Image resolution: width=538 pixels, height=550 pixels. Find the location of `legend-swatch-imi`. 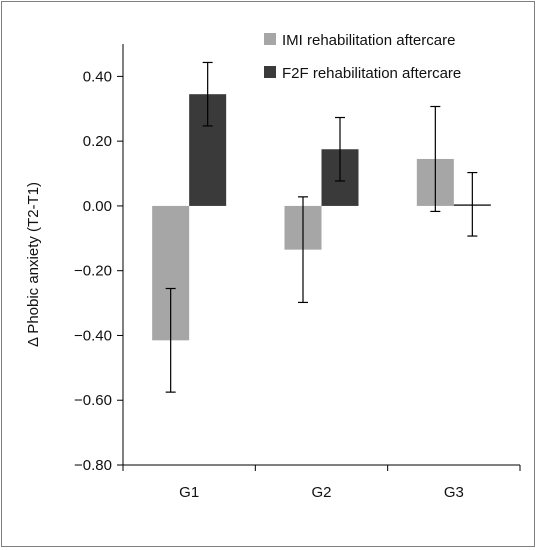

legend-swatch-imi is located at coordinates (270, 39).